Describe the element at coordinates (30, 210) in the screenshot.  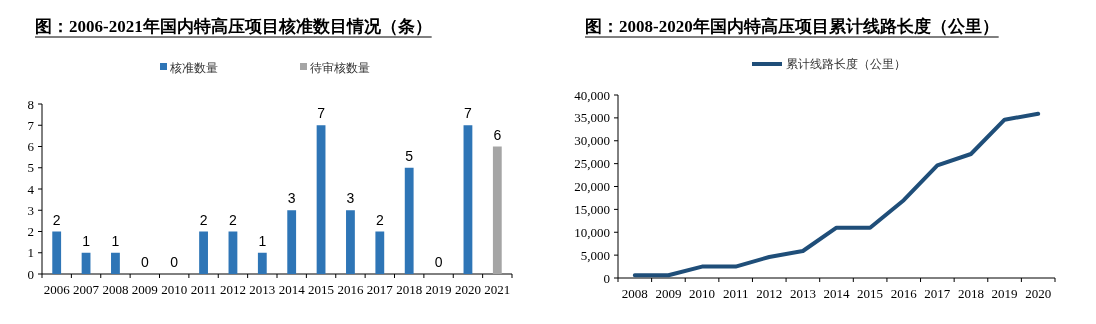
I see `y-tick-label: 3` at that location.